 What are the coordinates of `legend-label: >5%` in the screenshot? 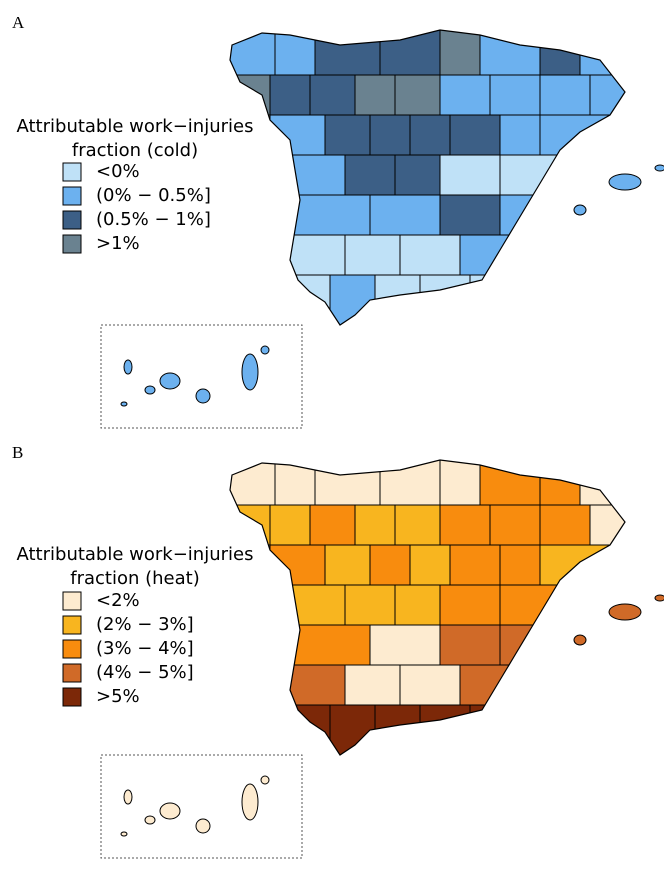 It's located at (118, 696).